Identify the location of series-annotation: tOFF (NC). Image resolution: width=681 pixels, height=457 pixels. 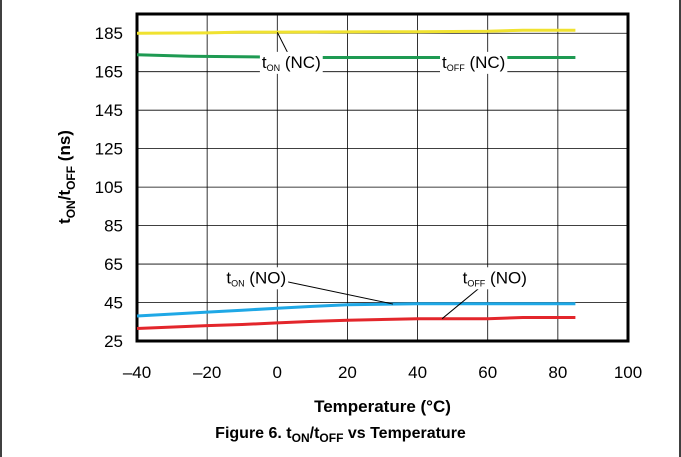
(474, 62).